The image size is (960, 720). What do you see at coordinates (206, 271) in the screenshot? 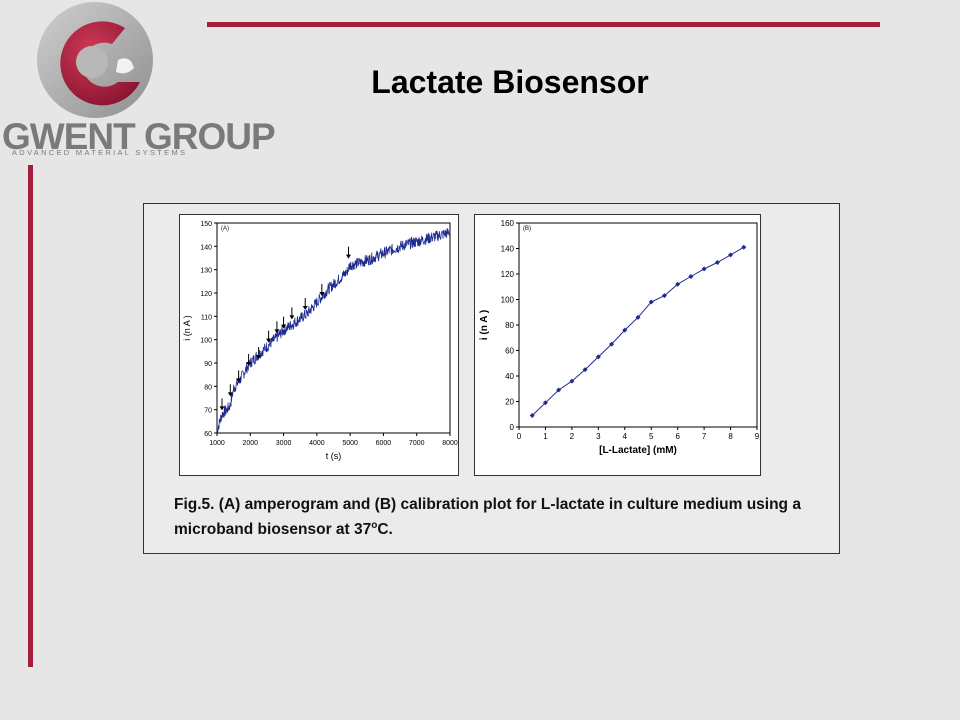
I see `y-tick-label: 130` at bounding box center [206, 271].